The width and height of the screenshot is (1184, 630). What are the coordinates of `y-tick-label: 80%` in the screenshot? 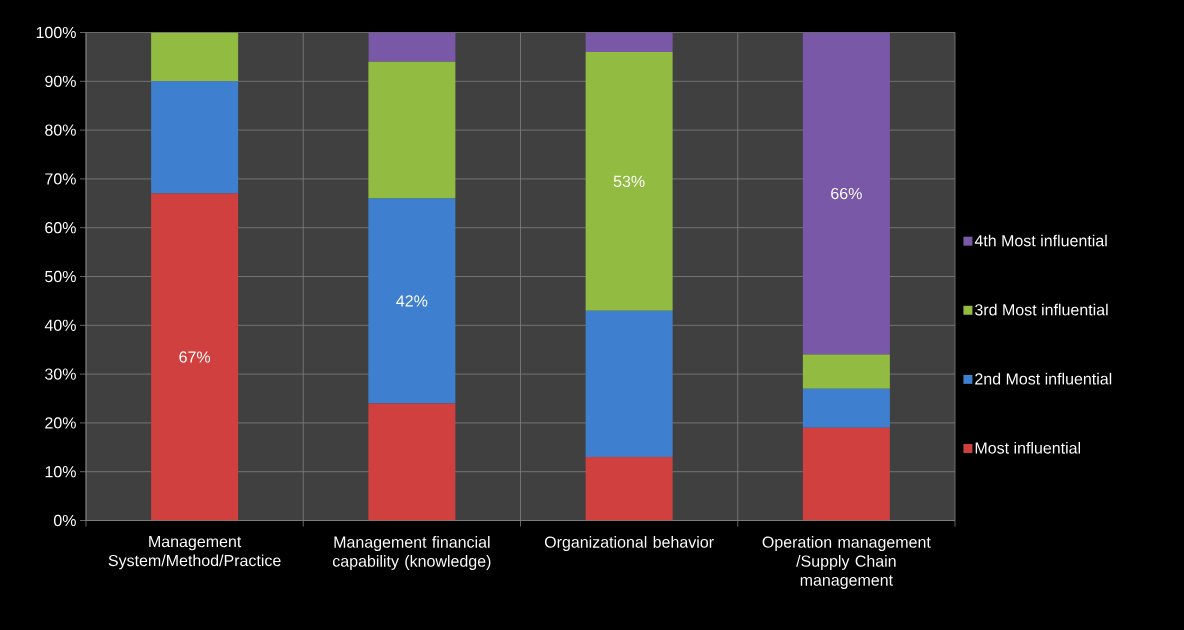 It's located at (60, 130).